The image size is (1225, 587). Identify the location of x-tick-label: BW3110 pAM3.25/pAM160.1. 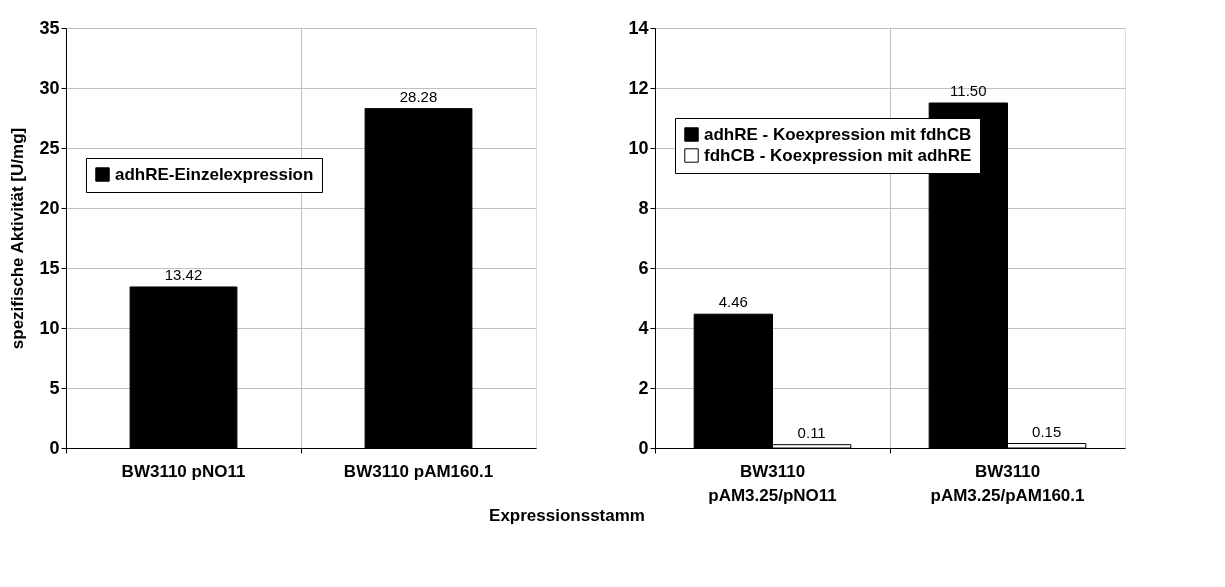
(1007, 483).